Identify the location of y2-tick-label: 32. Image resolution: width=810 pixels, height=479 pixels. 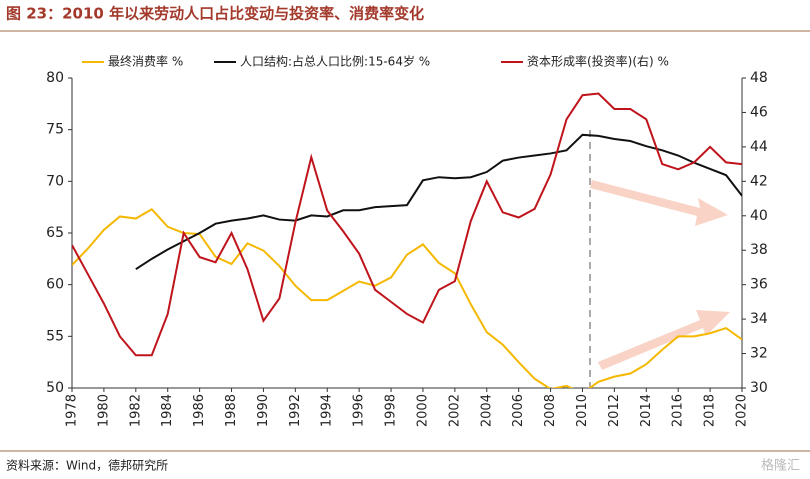
(759, 354).